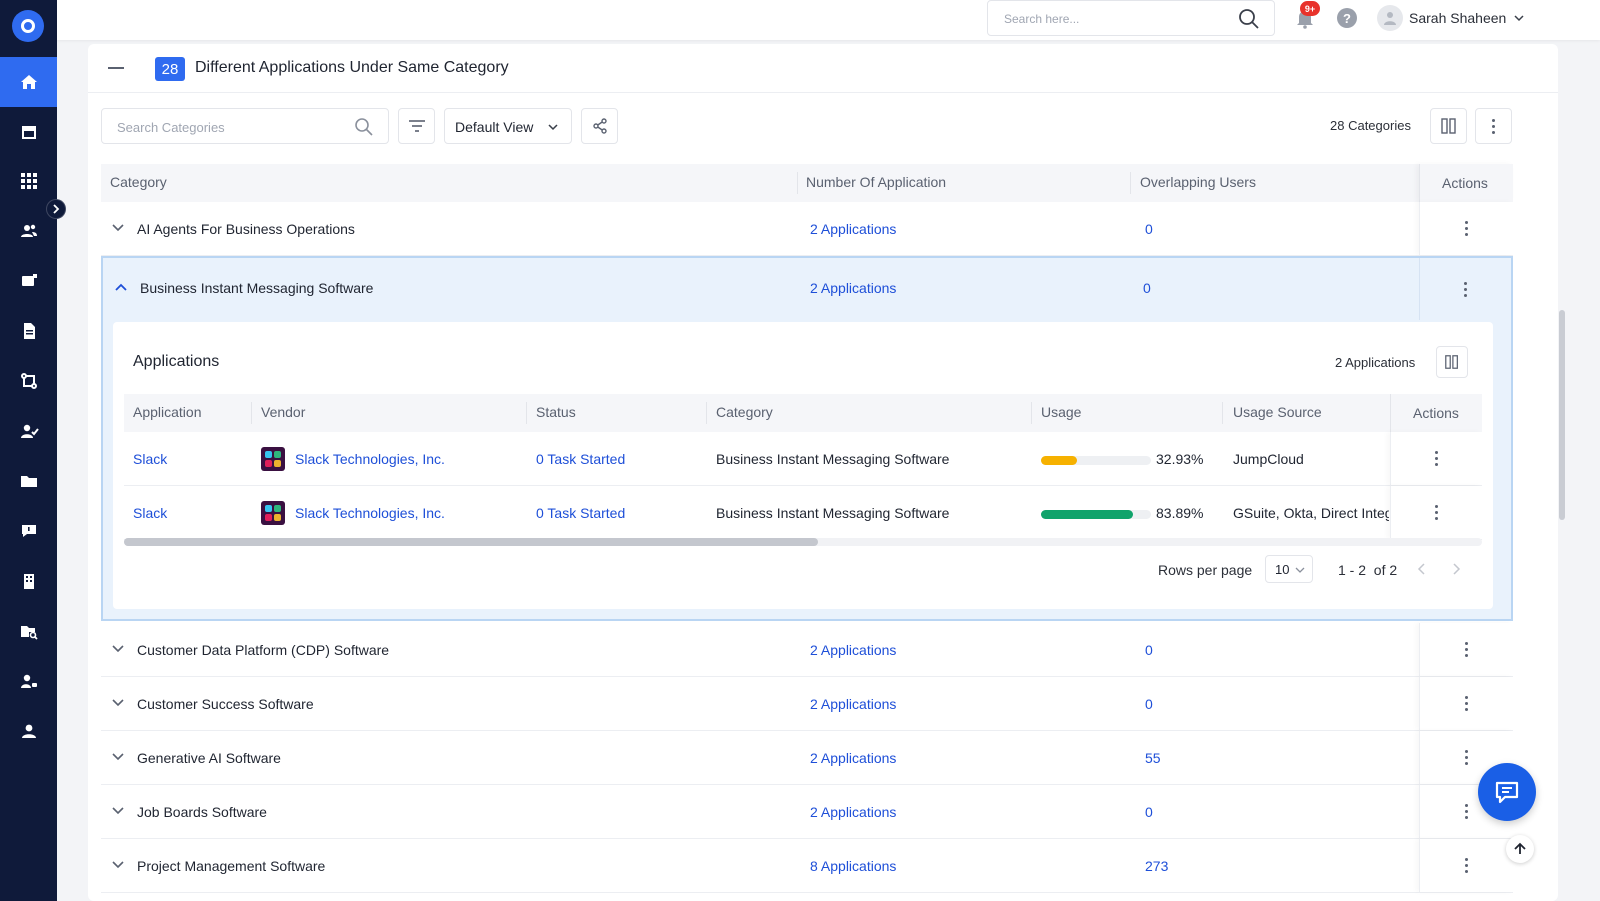 This screenshot has width=1600, height=901. Describe the element at coordinates (853, 866) in the screenshot. I see `applications-count-link: 8 Applications` at that location.